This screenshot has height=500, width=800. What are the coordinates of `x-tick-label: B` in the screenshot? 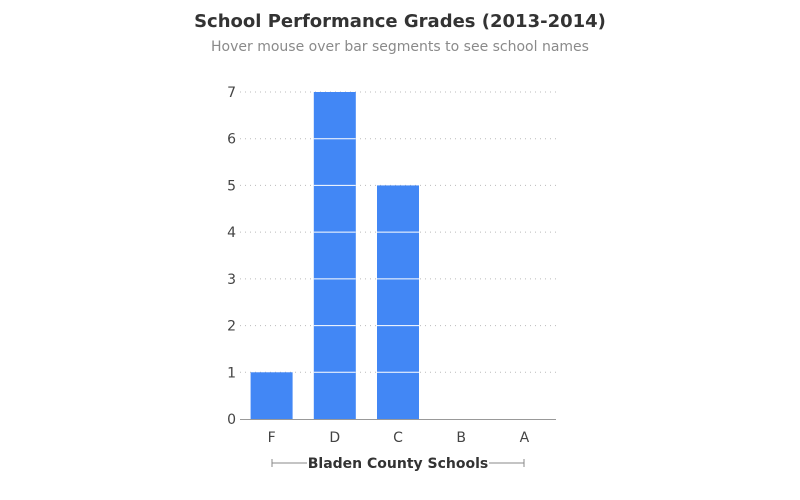 It's located at (461, 438).